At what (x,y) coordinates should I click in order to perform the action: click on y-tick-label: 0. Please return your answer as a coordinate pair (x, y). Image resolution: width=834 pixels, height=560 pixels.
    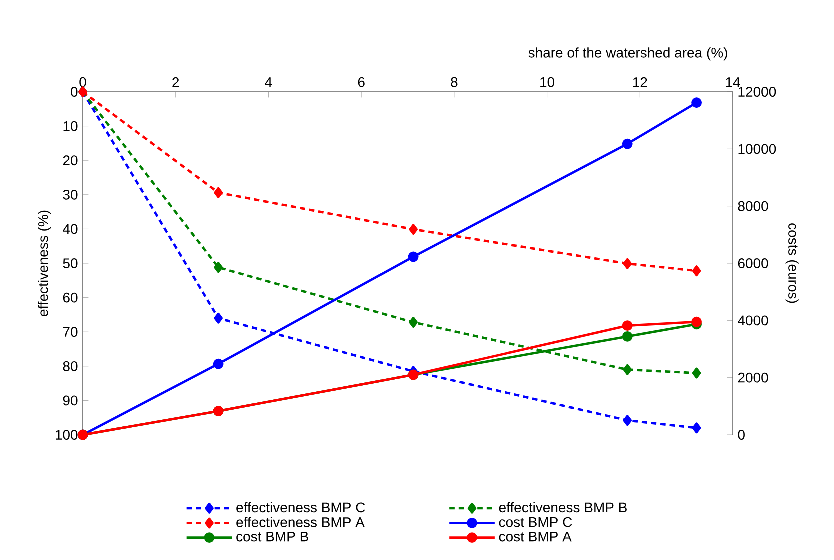
    Looking at the image, I should click on (74, 92).